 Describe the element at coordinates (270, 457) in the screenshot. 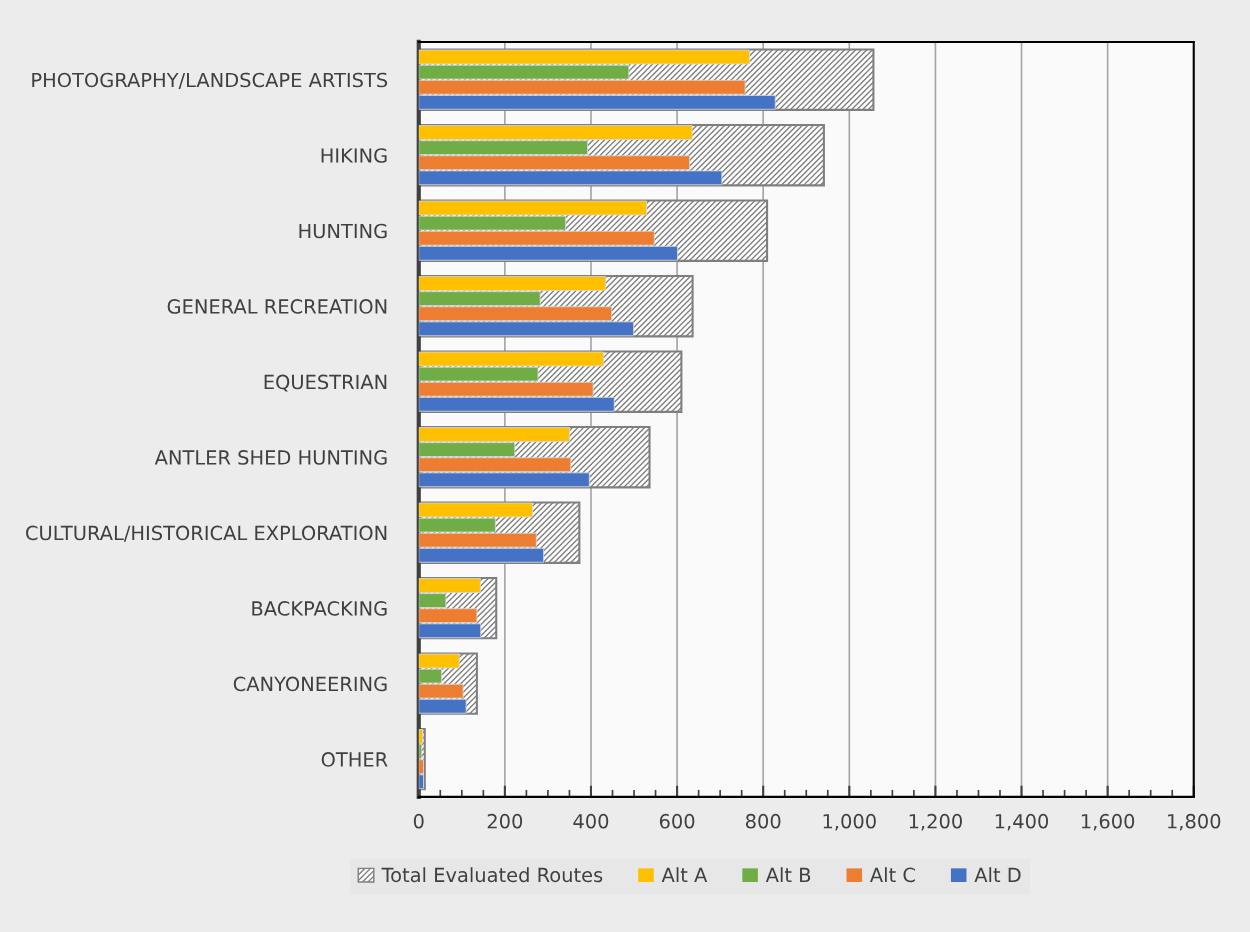

I see `y-tick-label: ANTLER SHED HUNTING` at that location.